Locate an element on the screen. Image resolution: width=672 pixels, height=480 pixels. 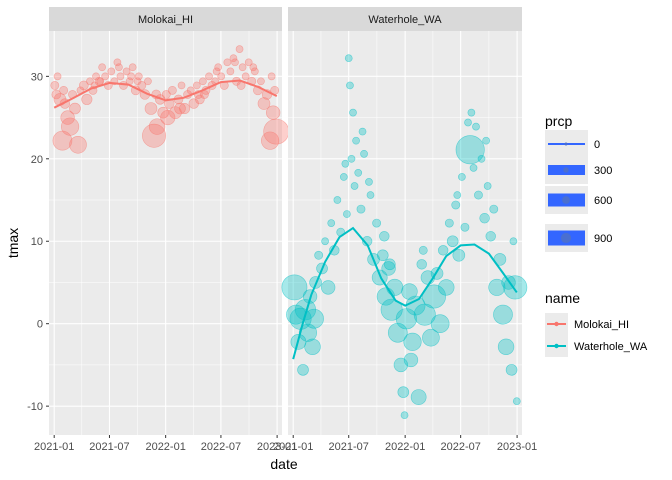
legend-prcp: prcp 0 300 600 900 is located at coordinates (578, 182).